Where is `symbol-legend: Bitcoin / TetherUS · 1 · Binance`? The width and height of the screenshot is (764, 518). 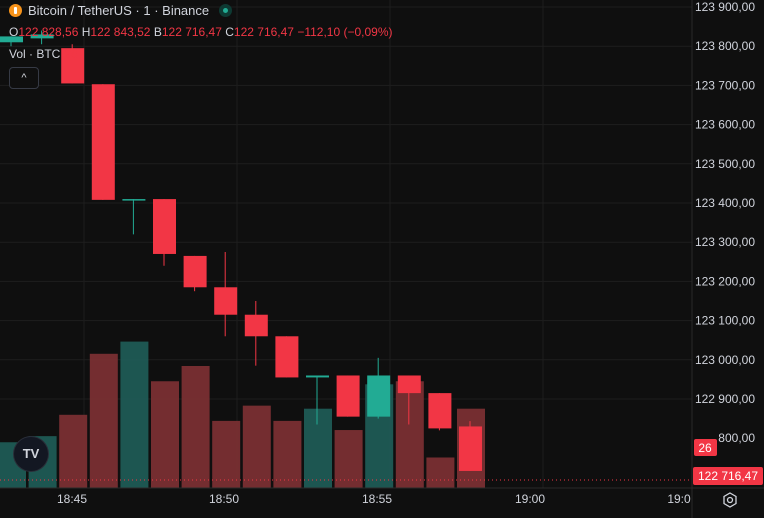
symbol-legend: Bitcoin / TetherUS · 1 · Binance is located at coordinates (121, 10).